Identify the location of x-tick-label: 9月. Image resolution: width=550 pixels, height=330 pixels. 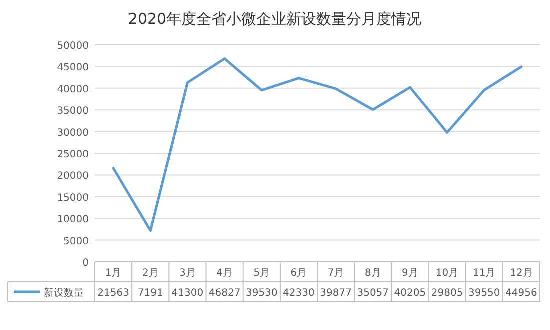
(410, 273).